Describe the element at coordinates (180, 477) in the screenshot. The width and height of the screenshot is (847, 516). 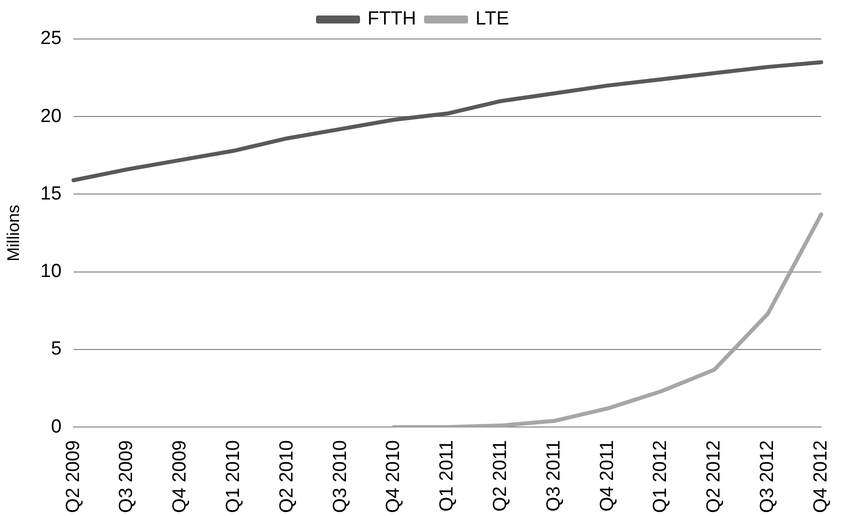
I see `x-tick-label: Q4 2009` at that location.